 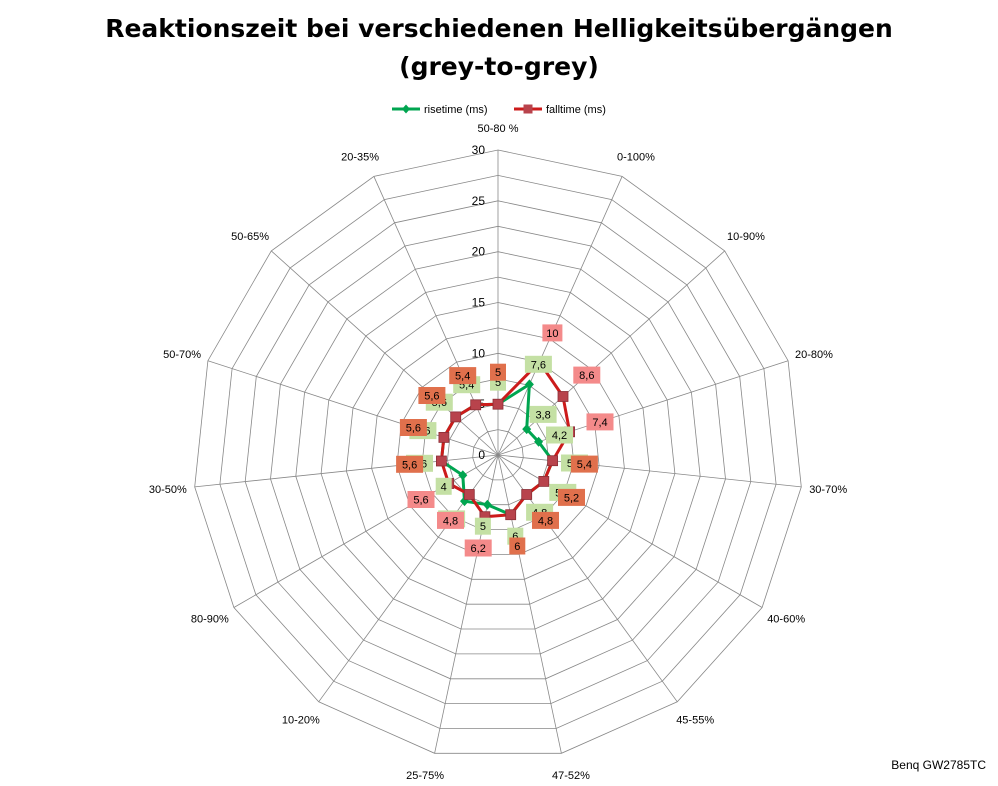 What do you see at coordinates (250, 237) in the screenshot?
I see `axis-label: 50-65%` at bounding box center [250, 237].